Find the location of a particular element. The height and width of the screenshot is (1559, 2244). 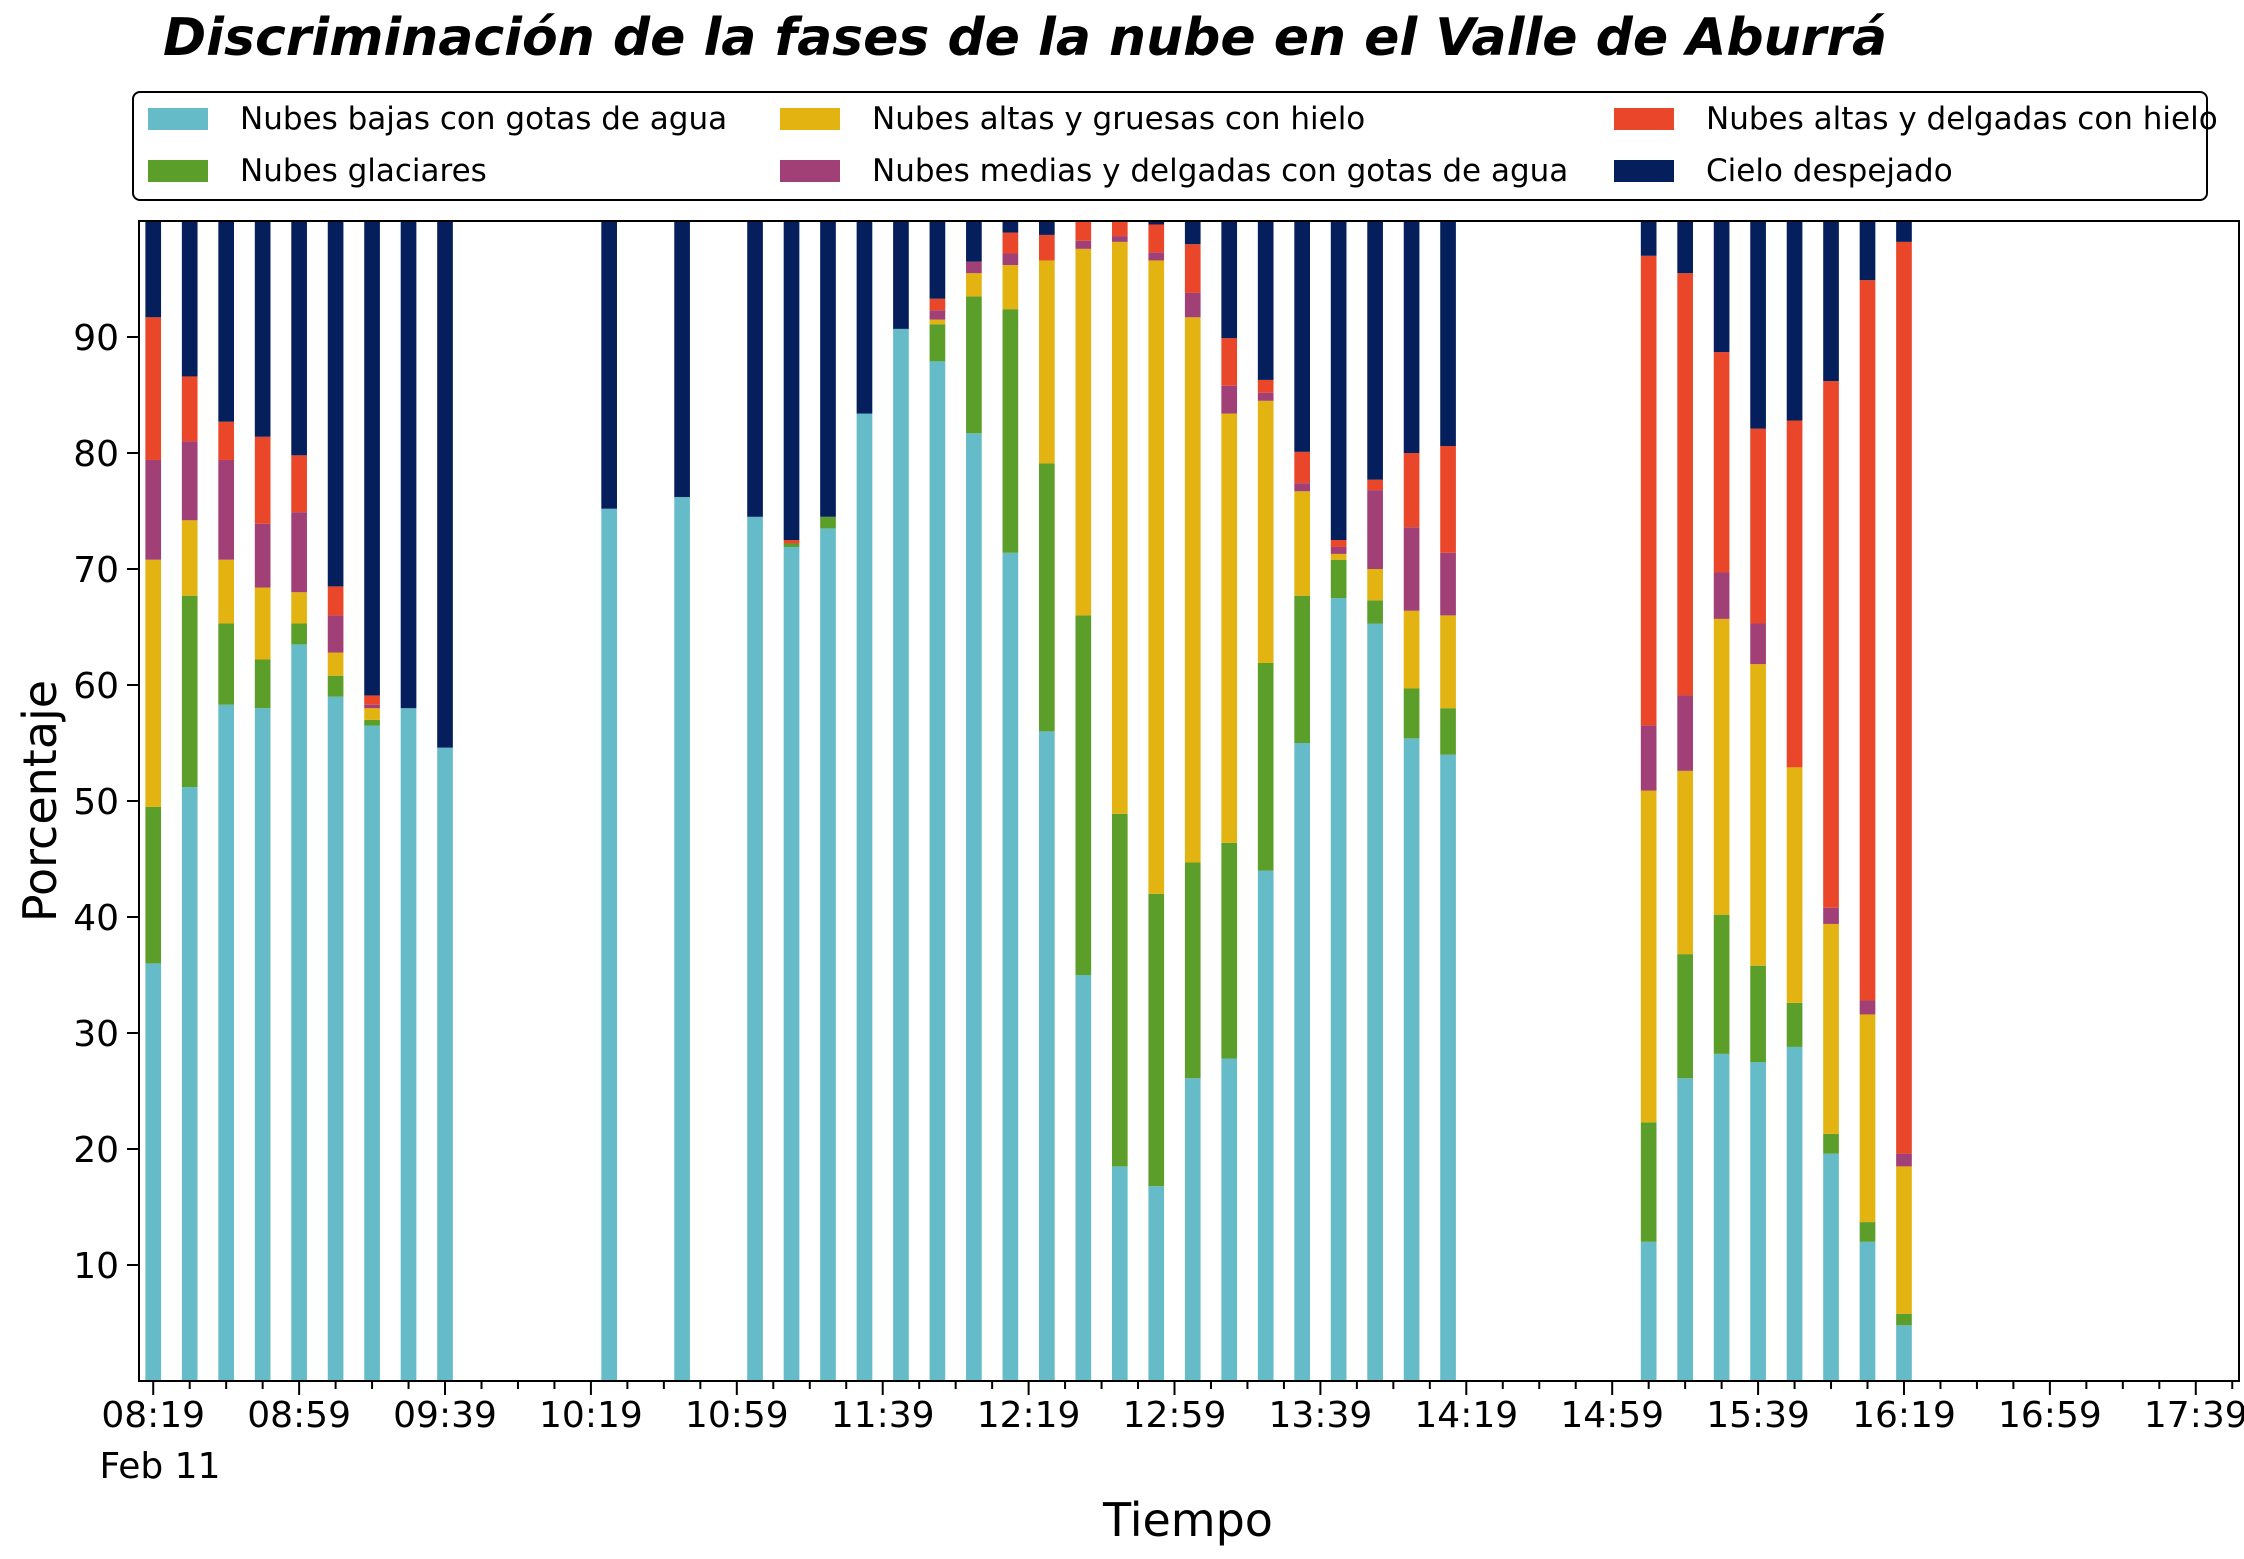

legend-label: Nubes glaciares is located at coordinates (363, 171).